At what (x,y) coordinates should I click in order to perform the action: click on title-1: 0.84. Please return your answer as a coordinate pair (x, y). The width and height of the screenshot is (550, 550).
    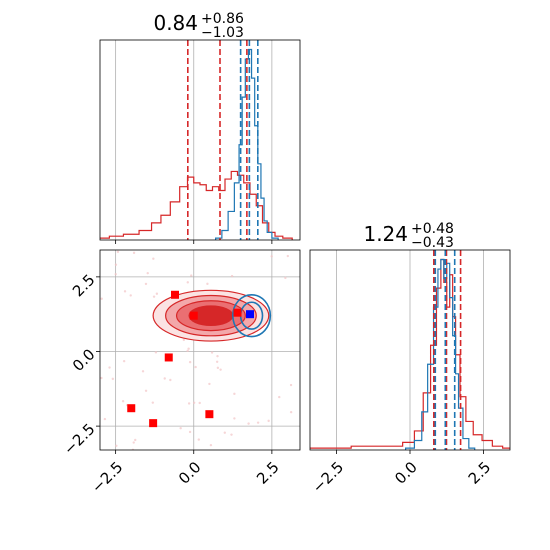
    Looking at the image, I should click on (175, 23).